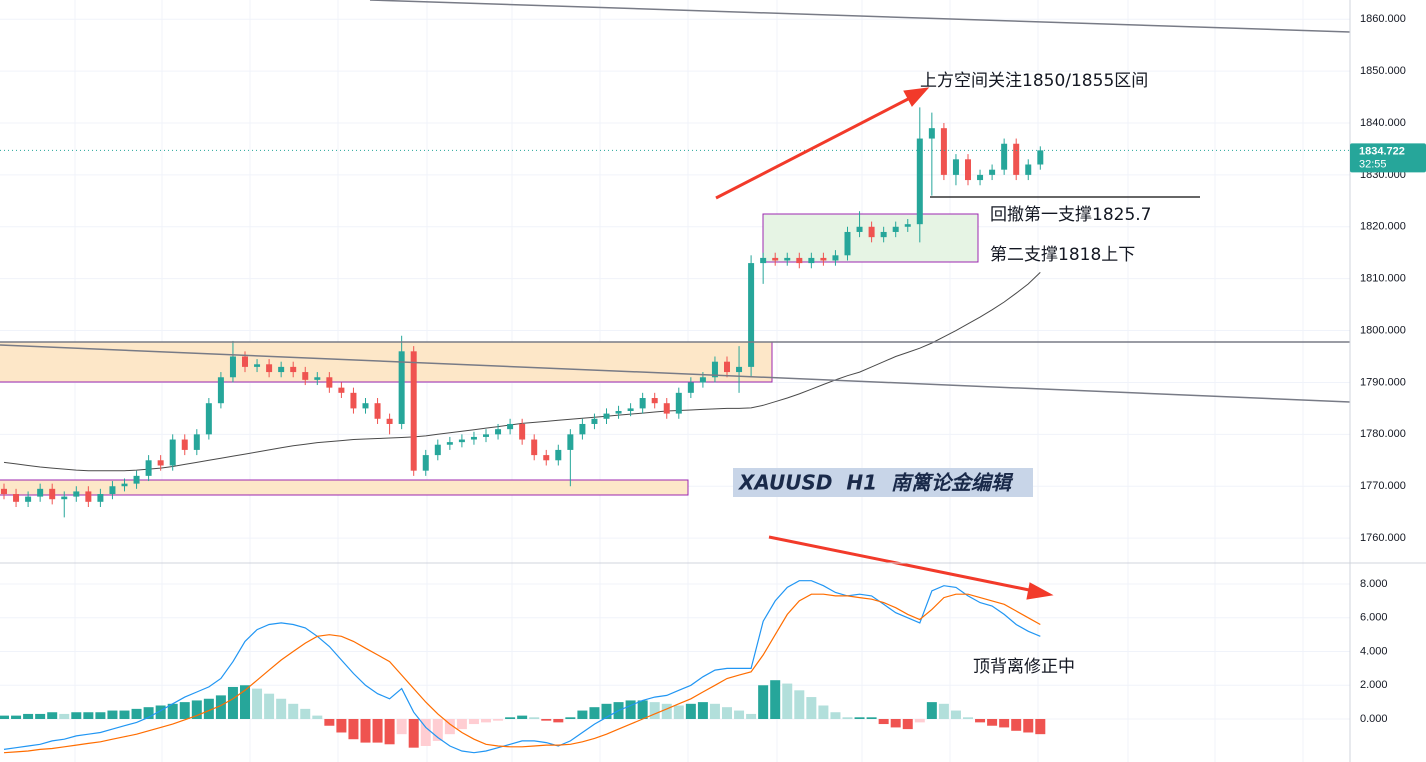  What do you see at coordinates (1374, 584) in the screenshot?
I see `y-tick-label: 8.000` at bounding box center [1374, 584].